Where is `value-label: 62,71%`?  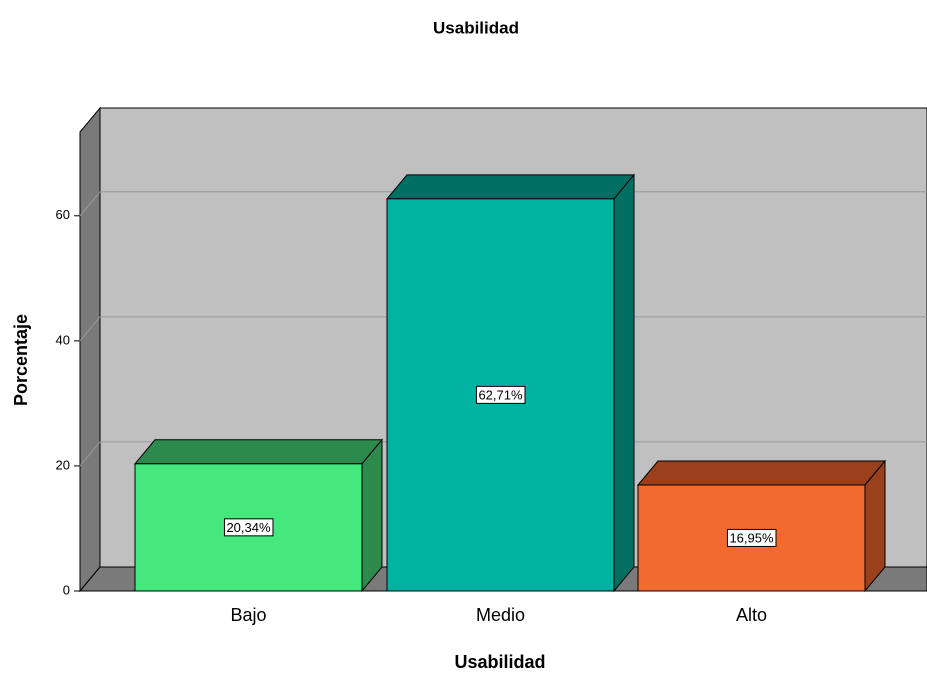
value-label: 62,71% is located at coordinates (500, 394).